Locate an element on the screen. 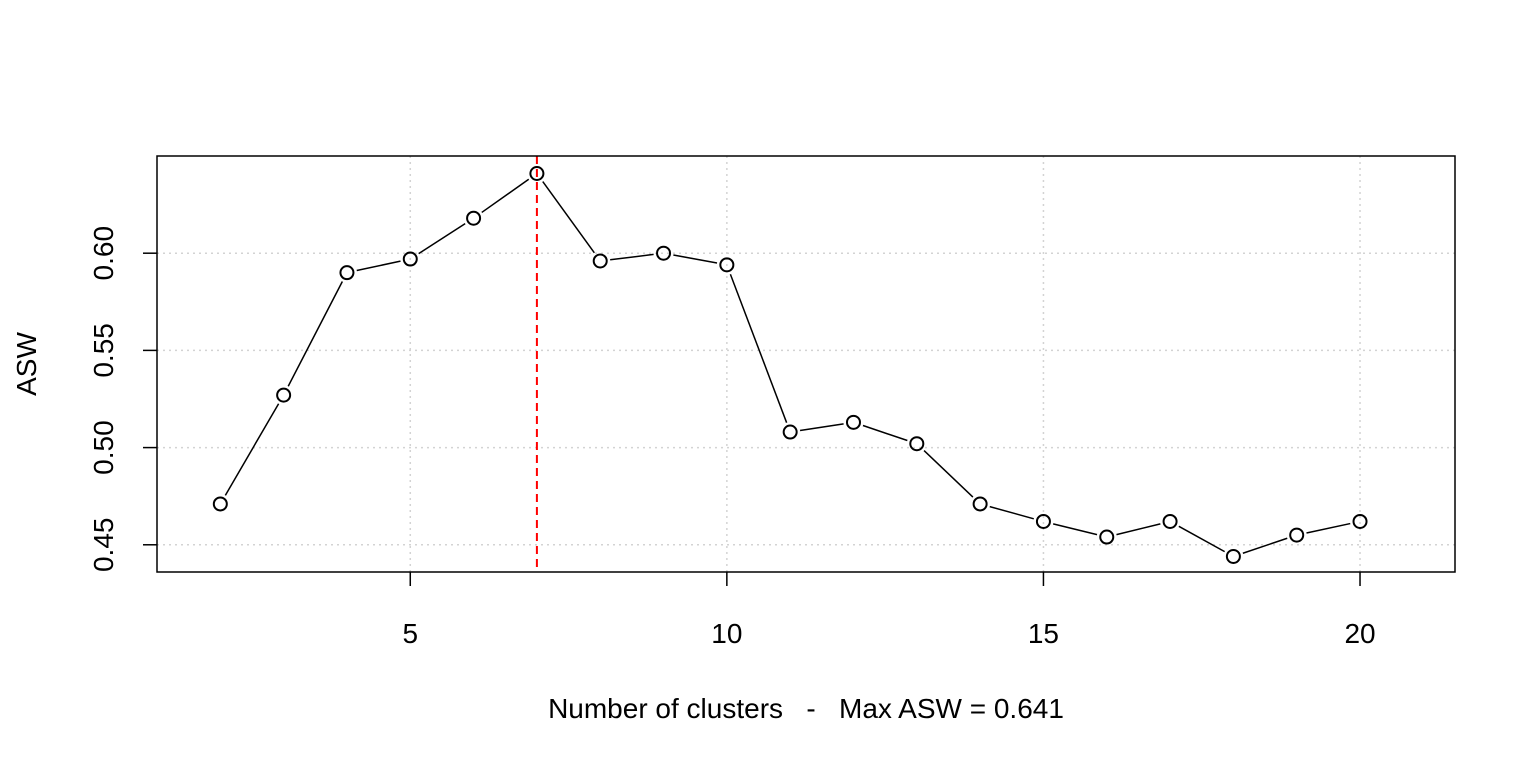 This screenshot has height=768, width=1536. x-tick-label: 5 is located at coordinates (410, 633).